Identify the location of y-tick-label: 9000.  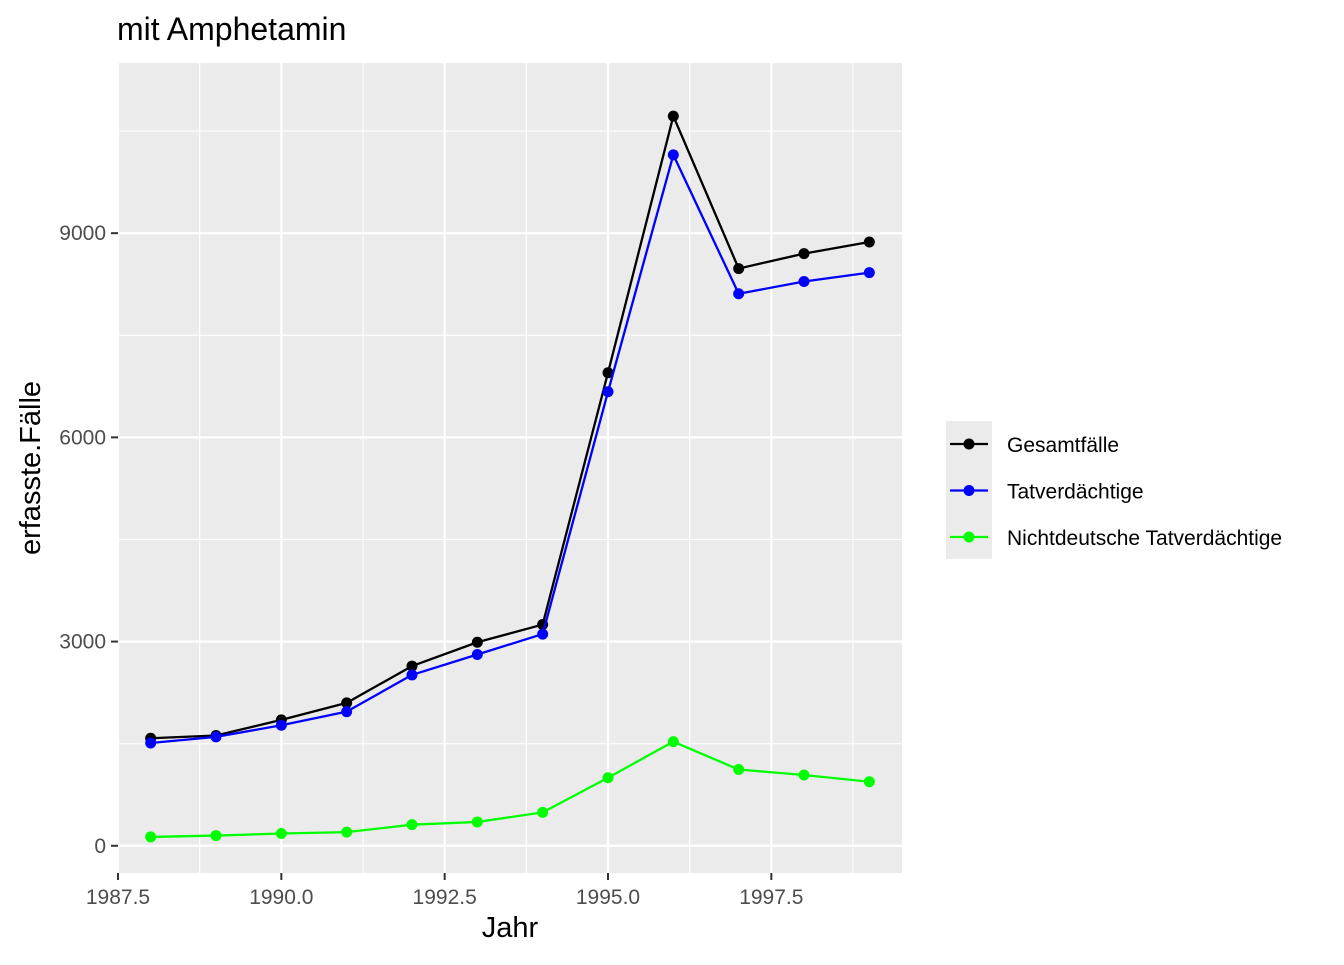
(82, 233).